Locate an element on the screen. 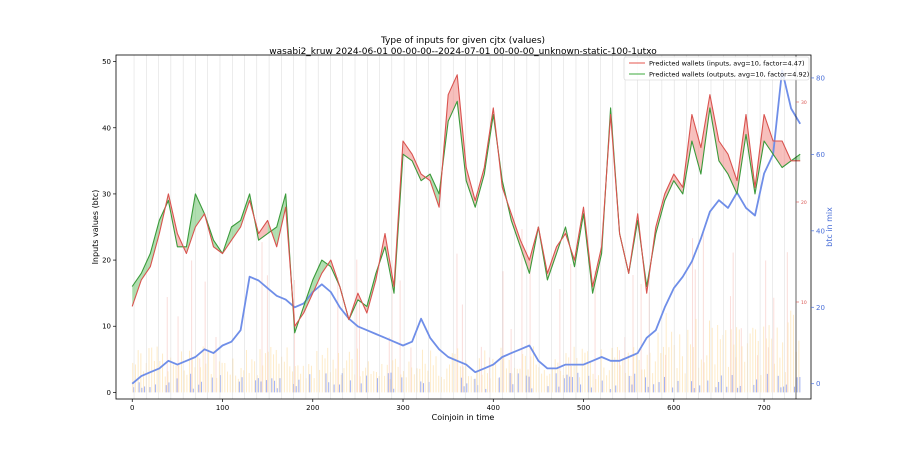 The image size is (900, 454). y2-tick-label: 0 is located at coordinates (818, 384).